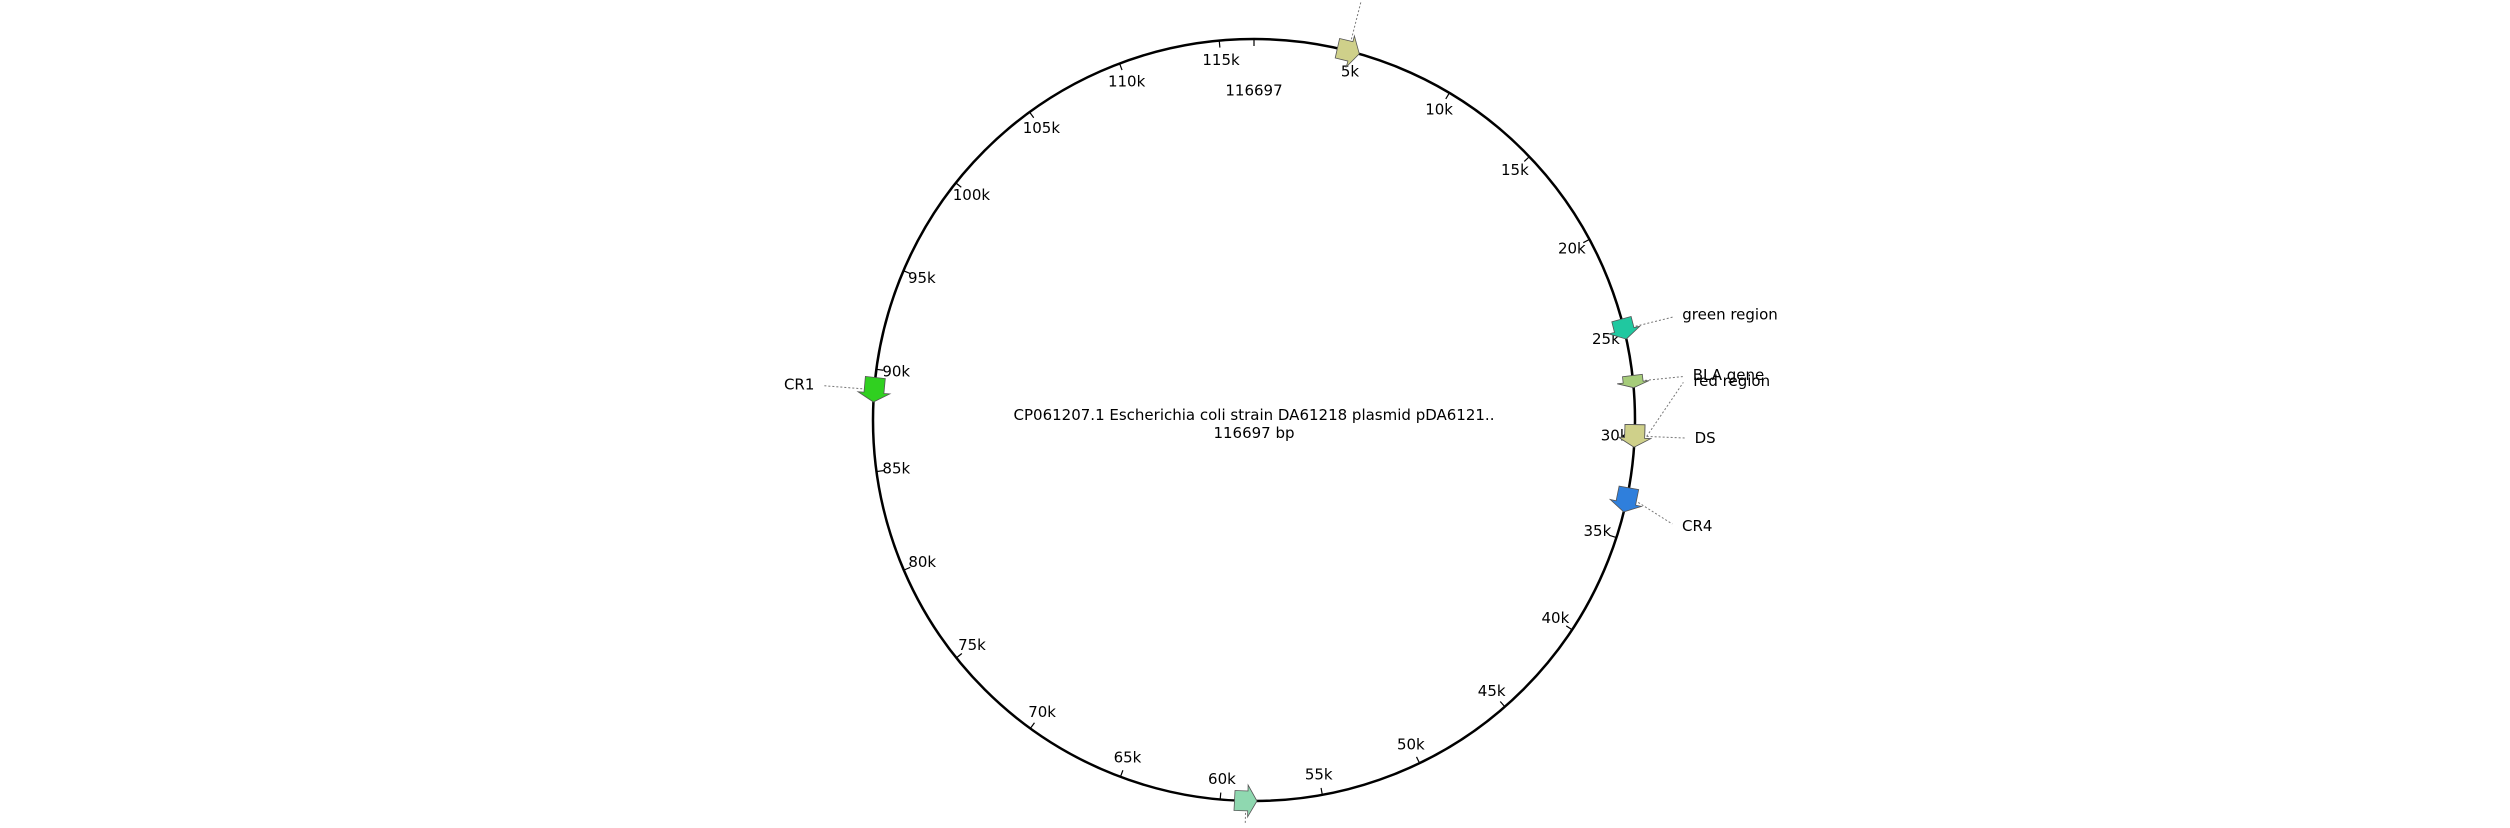 The height and width of the screenshot is (828, 2510). What do you see at coordinates (1439, 110) in the screenshot?
I see `tick-label: 10k` at bounding box center [1439, 110].